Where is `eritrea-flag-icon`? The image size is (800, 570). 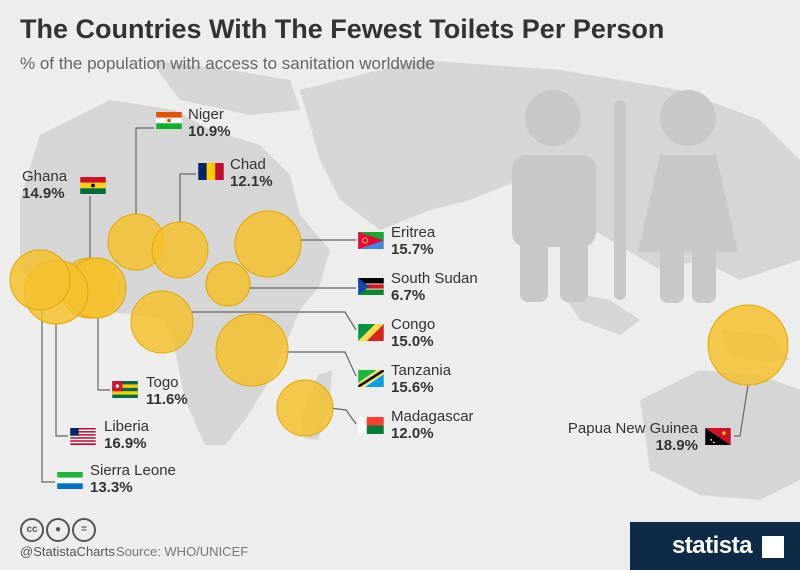 eritrea-flag-icon is located at coordinates (371, 240).